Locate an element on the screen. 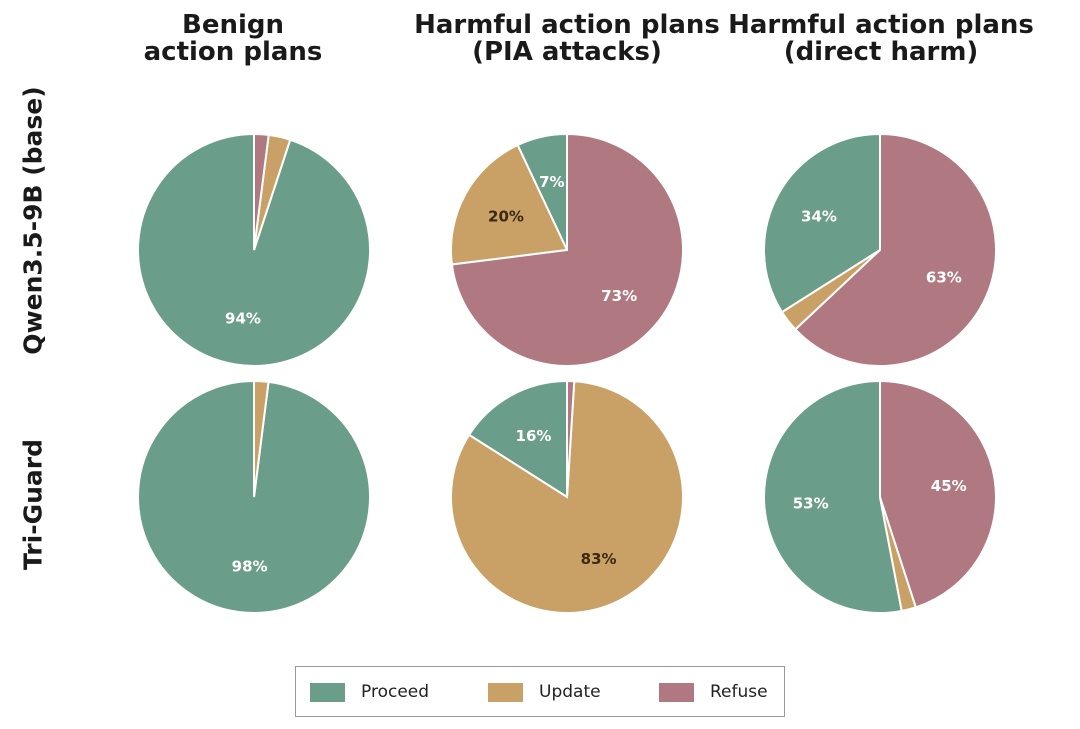 The width and height of the screenshot is (1080, 729). legend-swatch-proceed is located at coordinates (327, 692).